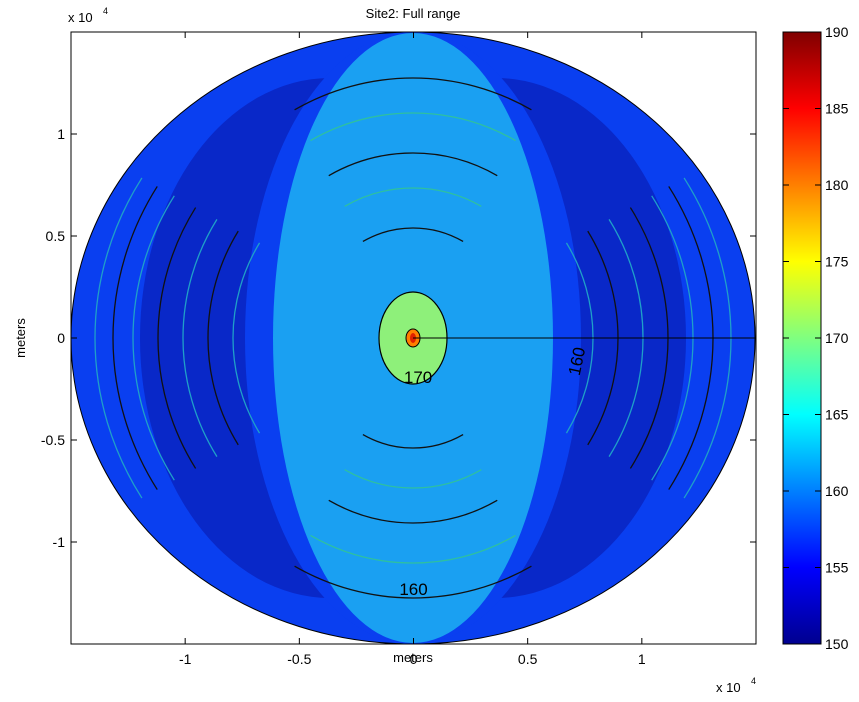 The width and height of the screenshot is (859, 702). I want to click on y-tick-label: 0.5, so click(56, 236).